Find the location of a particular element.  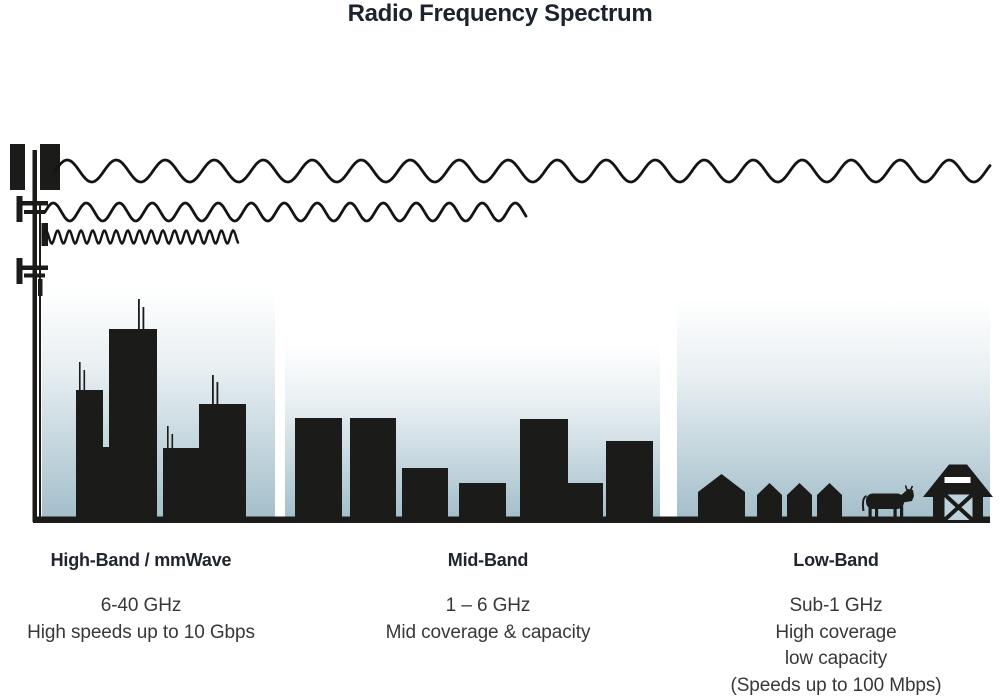

mid-band-heading: Mid-Band is located at coordinates (488, 560).